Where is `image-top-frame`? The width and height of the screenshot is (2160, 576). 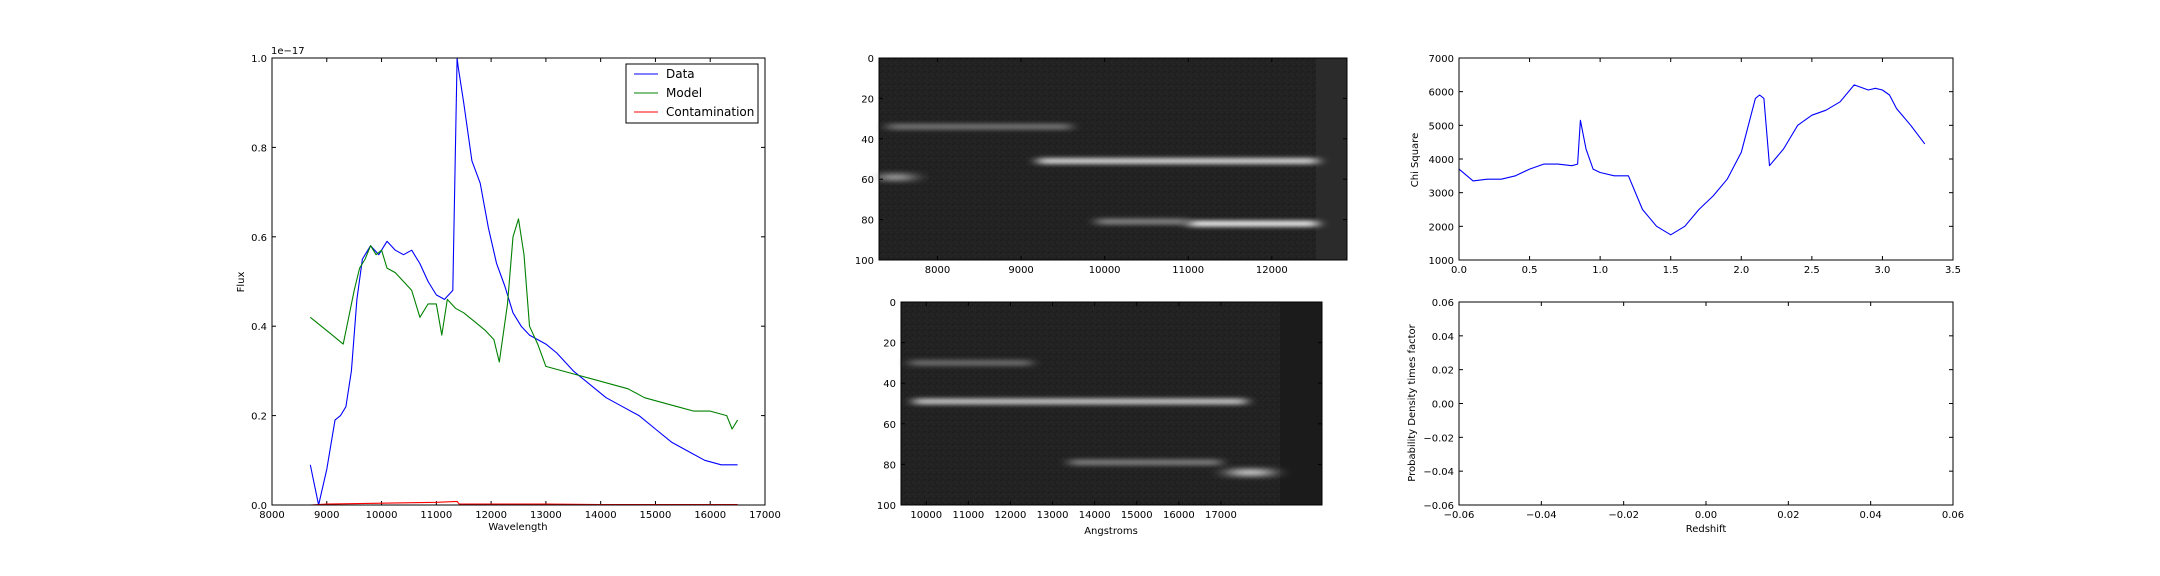
image-top-frame is located at coordinates (1113, 159).